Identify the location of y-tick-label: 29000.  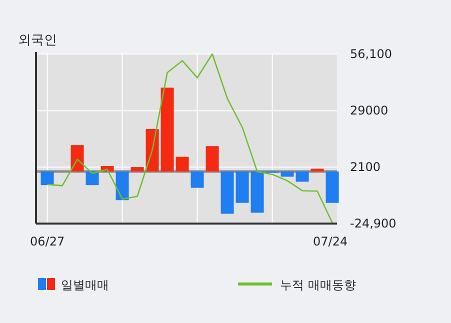
(369, 111).